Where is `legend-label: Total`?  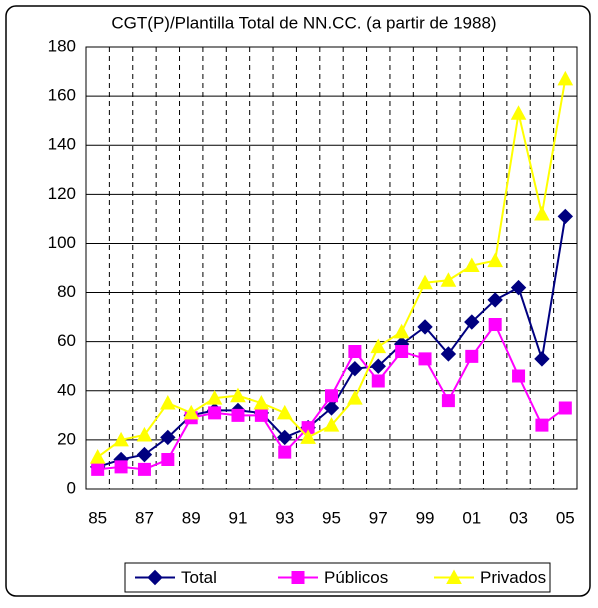
legend-label: Total is located at coordinates (199, 577).